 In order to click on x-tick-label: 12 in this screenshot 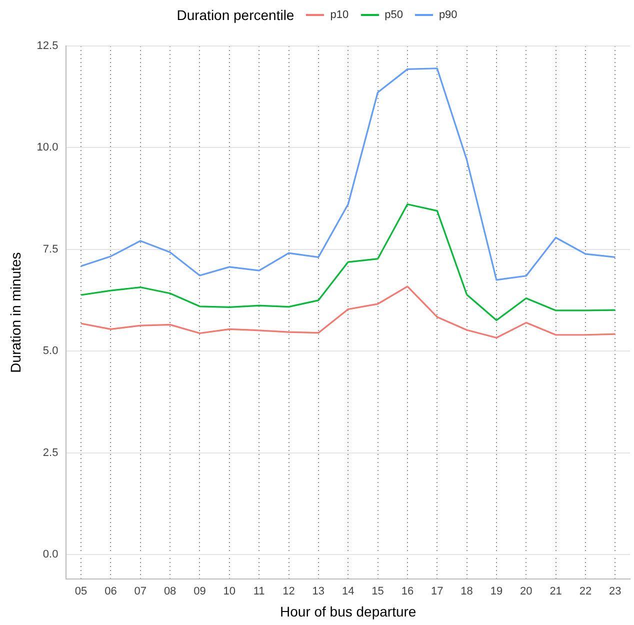, I will do `click(288, 592)`.